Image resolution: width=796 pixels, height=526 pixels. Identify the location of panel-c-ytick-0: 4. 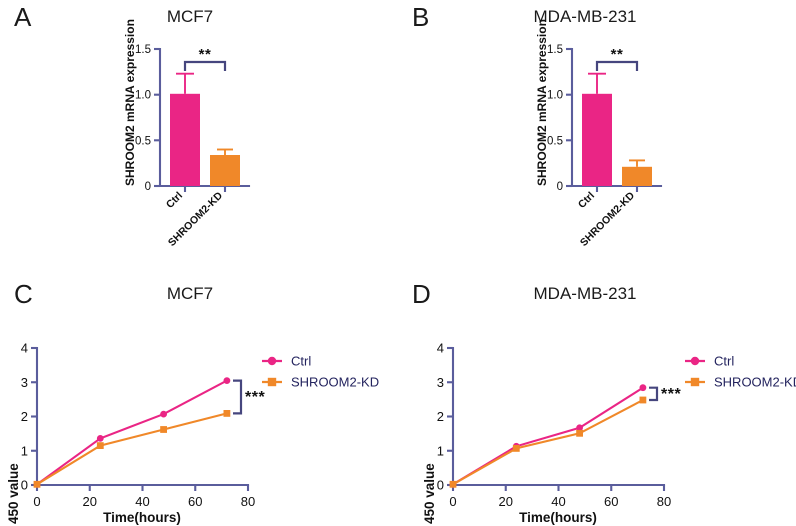
(24, 348).